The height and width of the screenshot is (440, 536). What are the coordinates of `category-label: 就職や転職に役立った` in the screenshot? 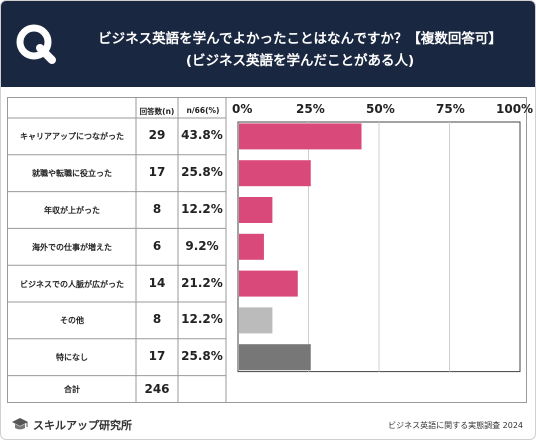 It's located at (72, 174).